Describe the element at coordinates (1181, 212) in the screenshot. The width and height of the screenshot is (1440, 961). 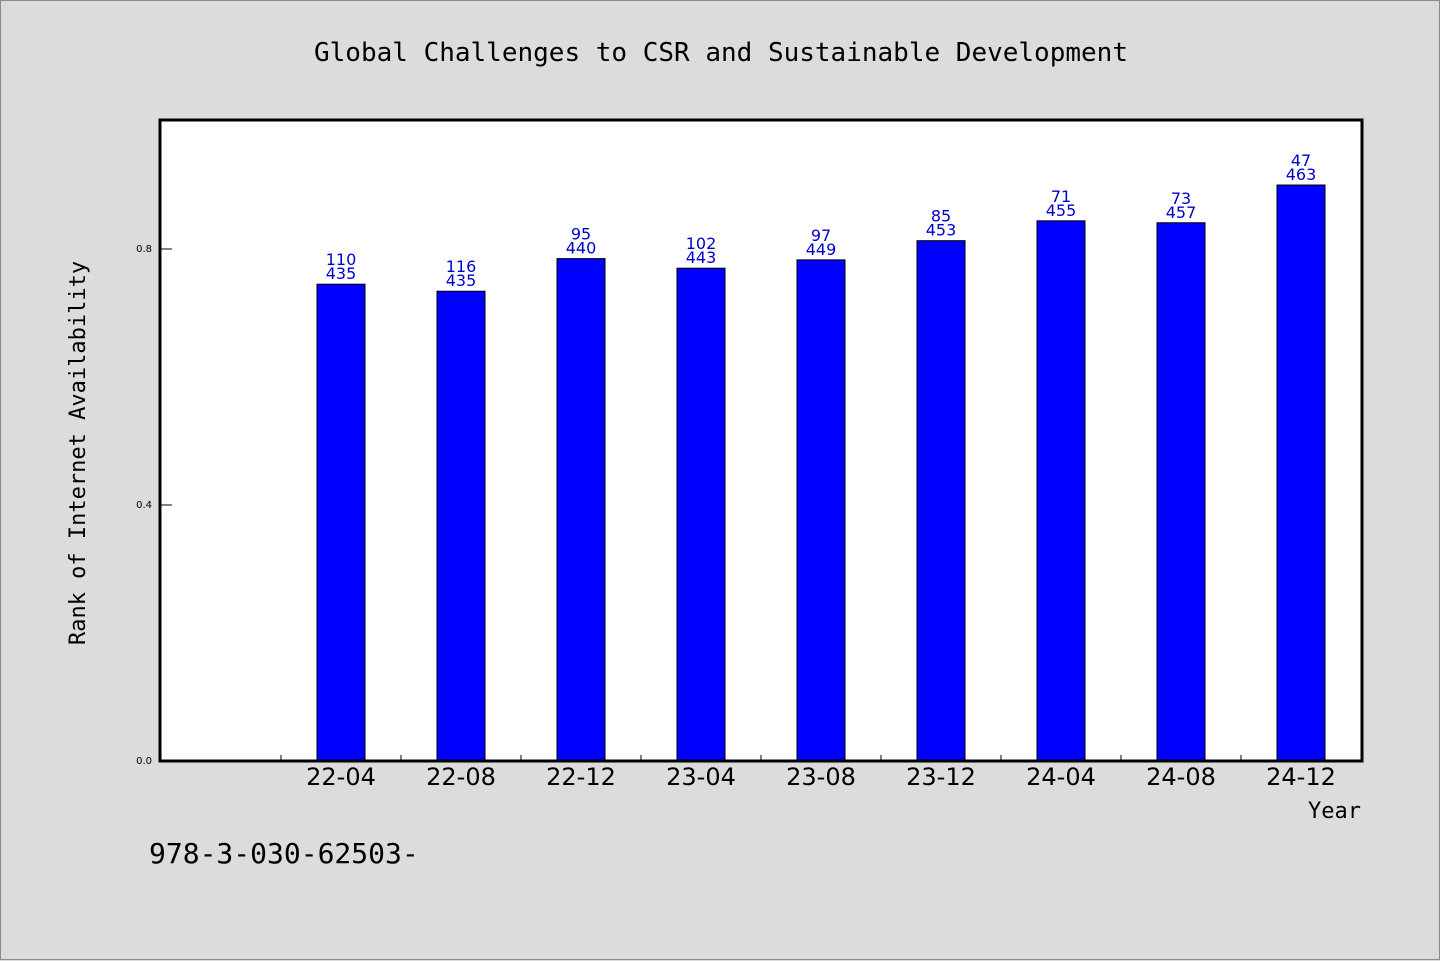
I see `bar-label-bottom: 457` at that location.